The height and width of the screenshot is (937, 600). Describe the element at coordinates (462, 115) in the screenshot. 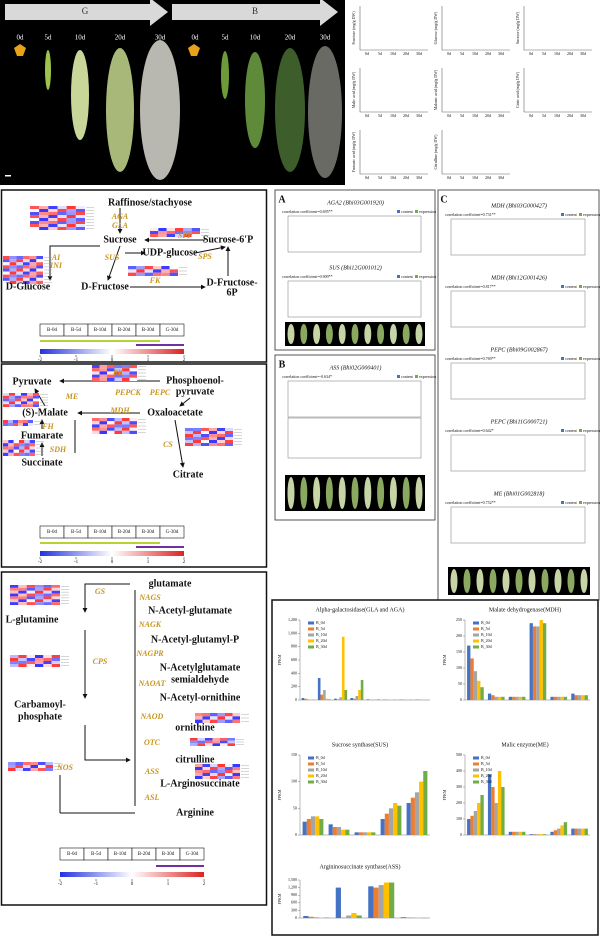

I see `x-tick-label: 5d` at that location.